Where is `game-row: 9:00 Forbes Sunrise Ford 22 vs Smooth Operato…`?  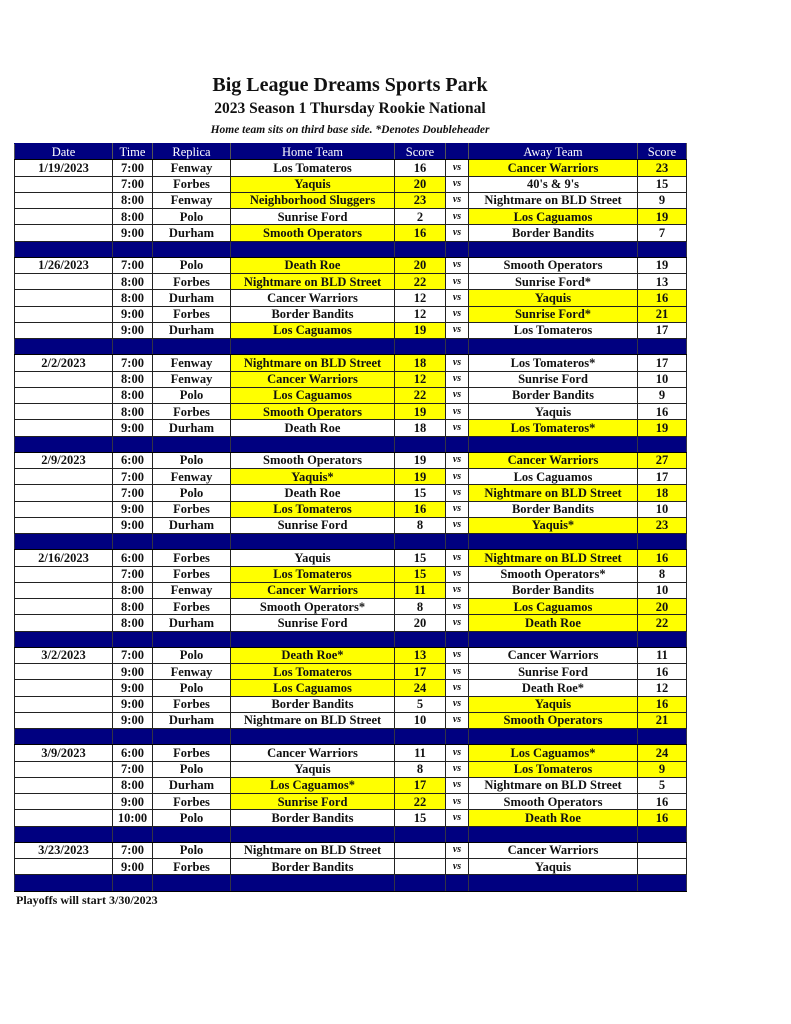 game-row: 9:00 Forbes Sunrise Ford 22 vs Smooth Operato… is located at coordinates (350, 801).